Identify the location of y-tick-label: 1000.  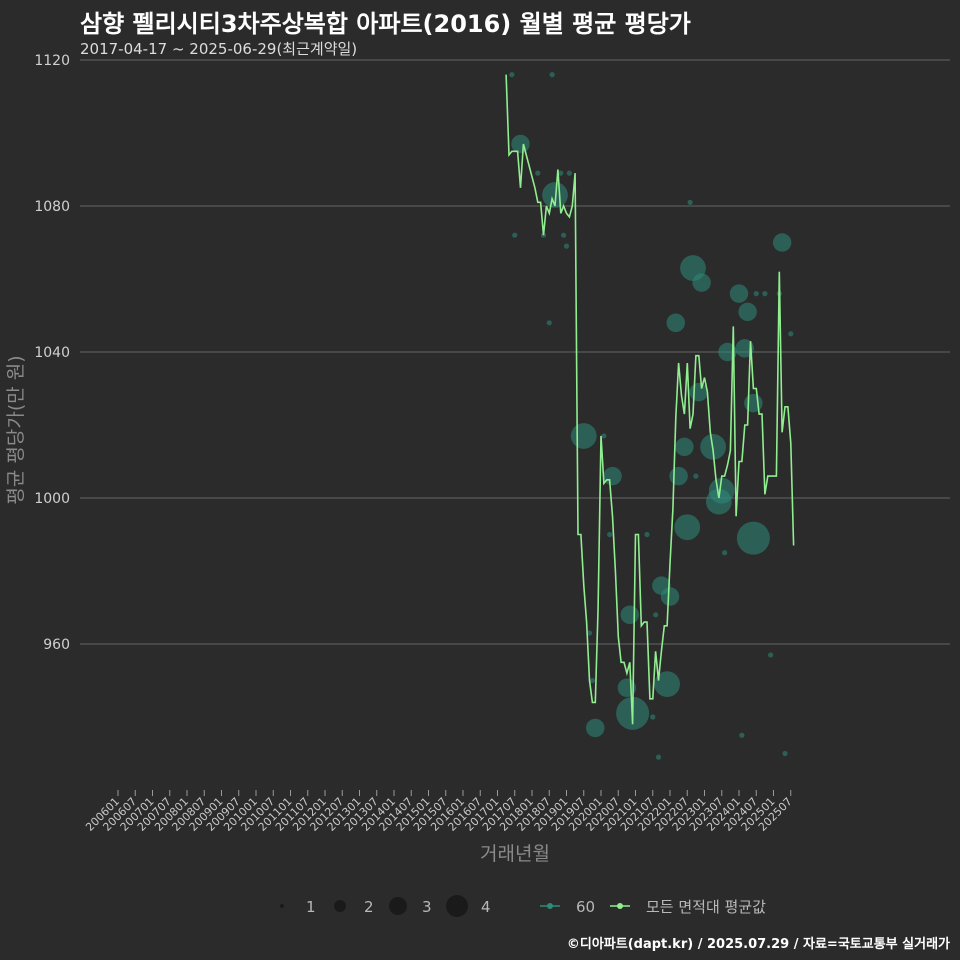
(52, 499).